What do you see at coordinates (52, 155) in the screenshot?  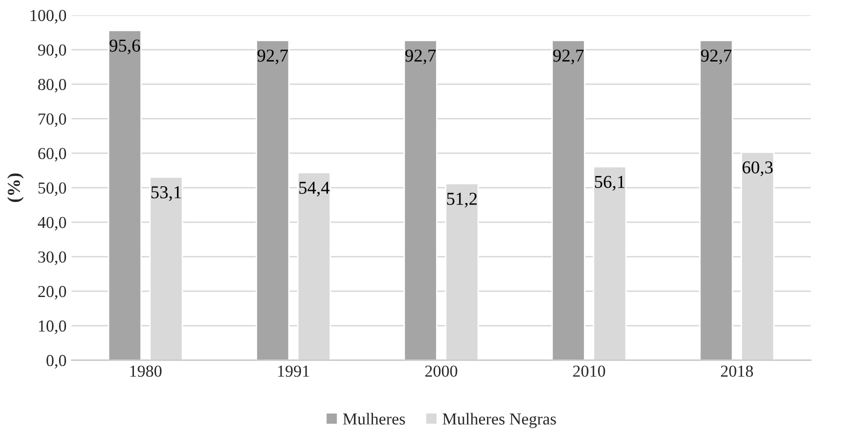 I see `y-tick-label: 60,0` at bounding box center [52, 155].